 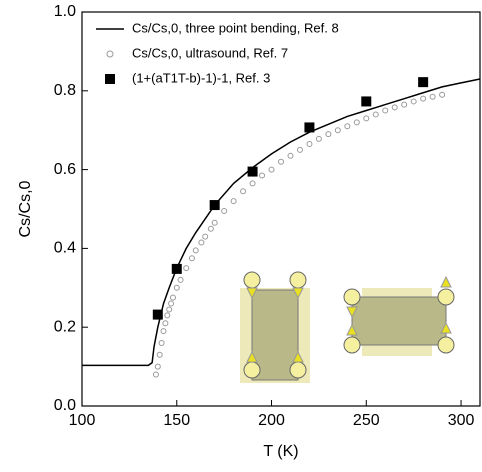 What do you see at coordinates (210, 52) in the screenshot?
I see `legend-label: Cs/Cs,0, ultrasound, Ref. 7` at bounding box center [210, 52].